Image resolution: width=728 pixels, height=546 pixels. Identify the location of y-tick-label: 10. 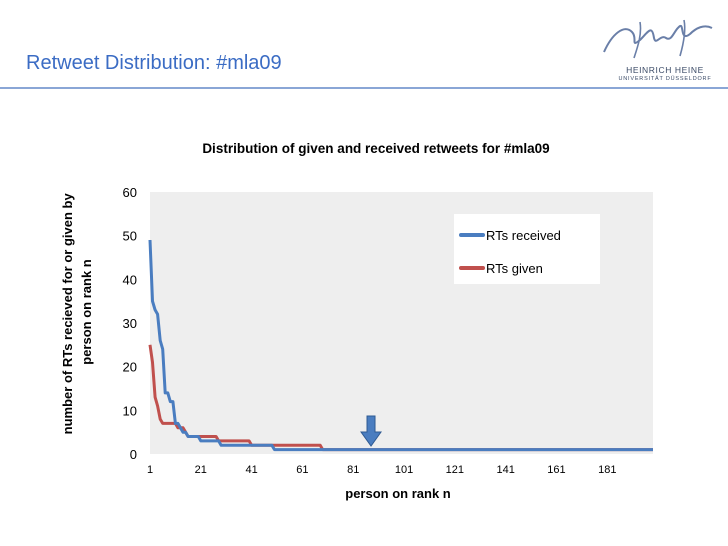
(130, 410).